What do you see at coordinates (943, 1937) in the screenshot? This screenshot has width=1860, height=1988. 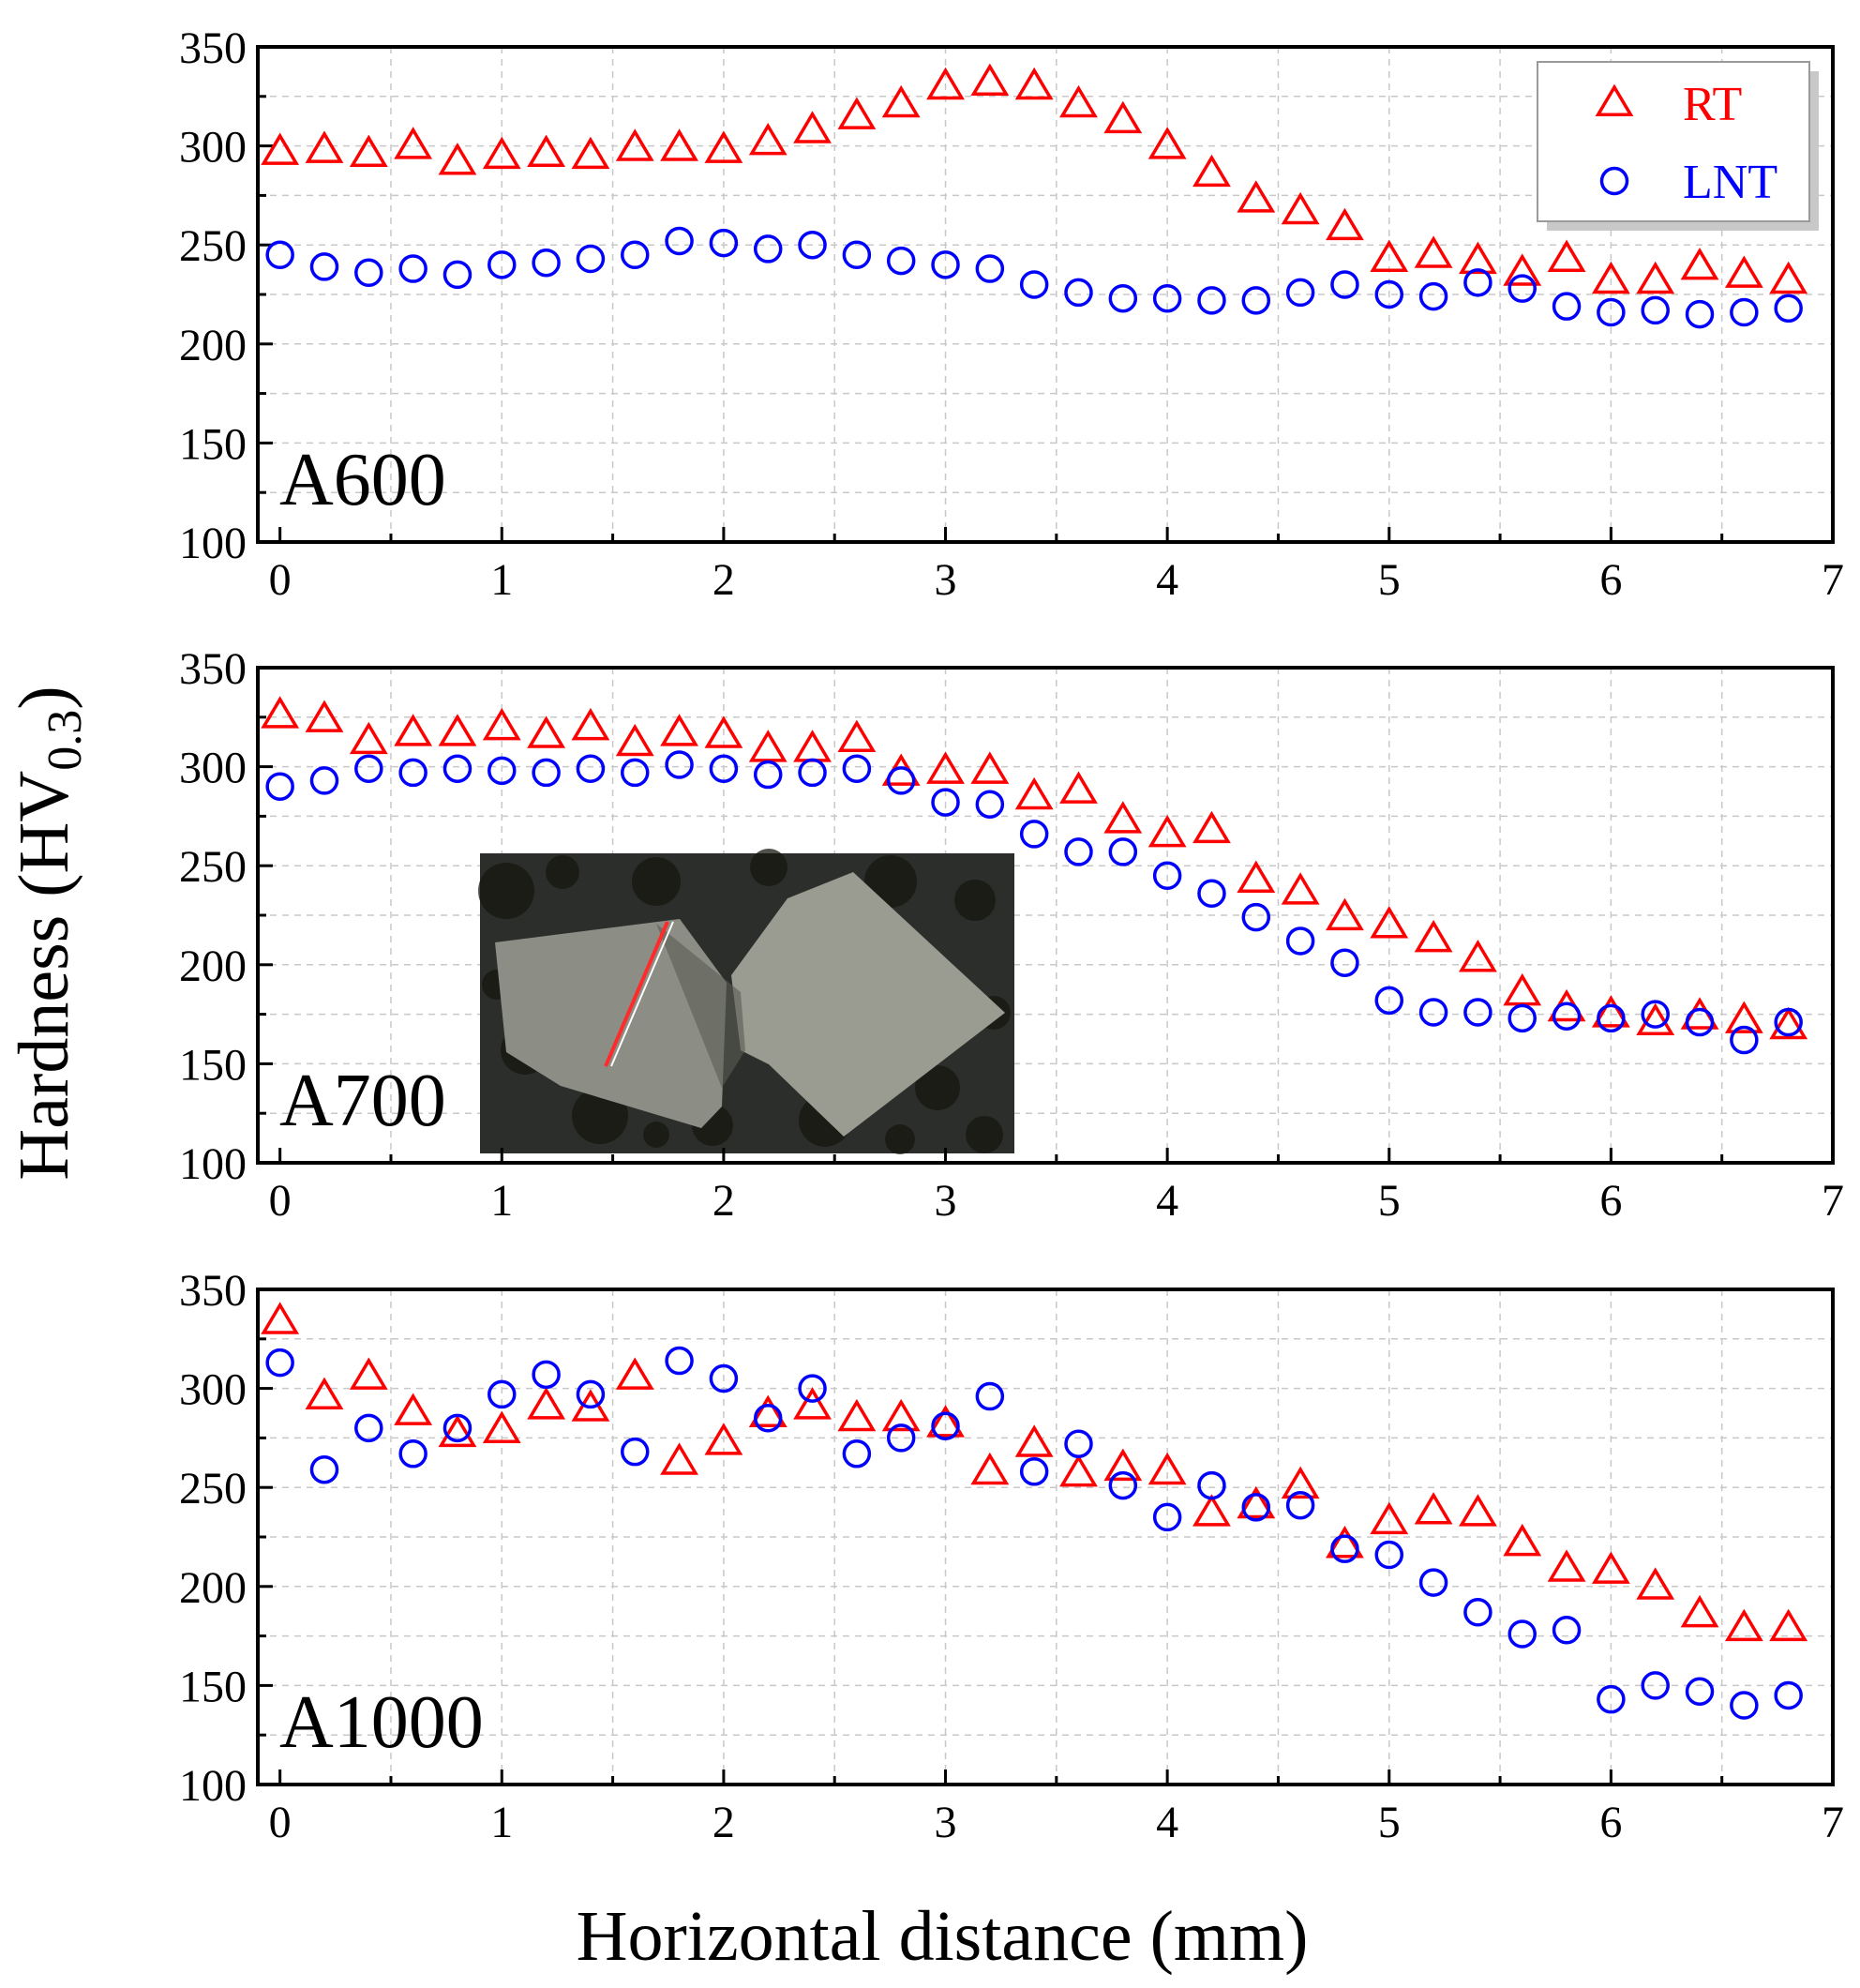 I see `x-axis-title: Horizontal distance (mm)` at bounding box center [943, 1937].